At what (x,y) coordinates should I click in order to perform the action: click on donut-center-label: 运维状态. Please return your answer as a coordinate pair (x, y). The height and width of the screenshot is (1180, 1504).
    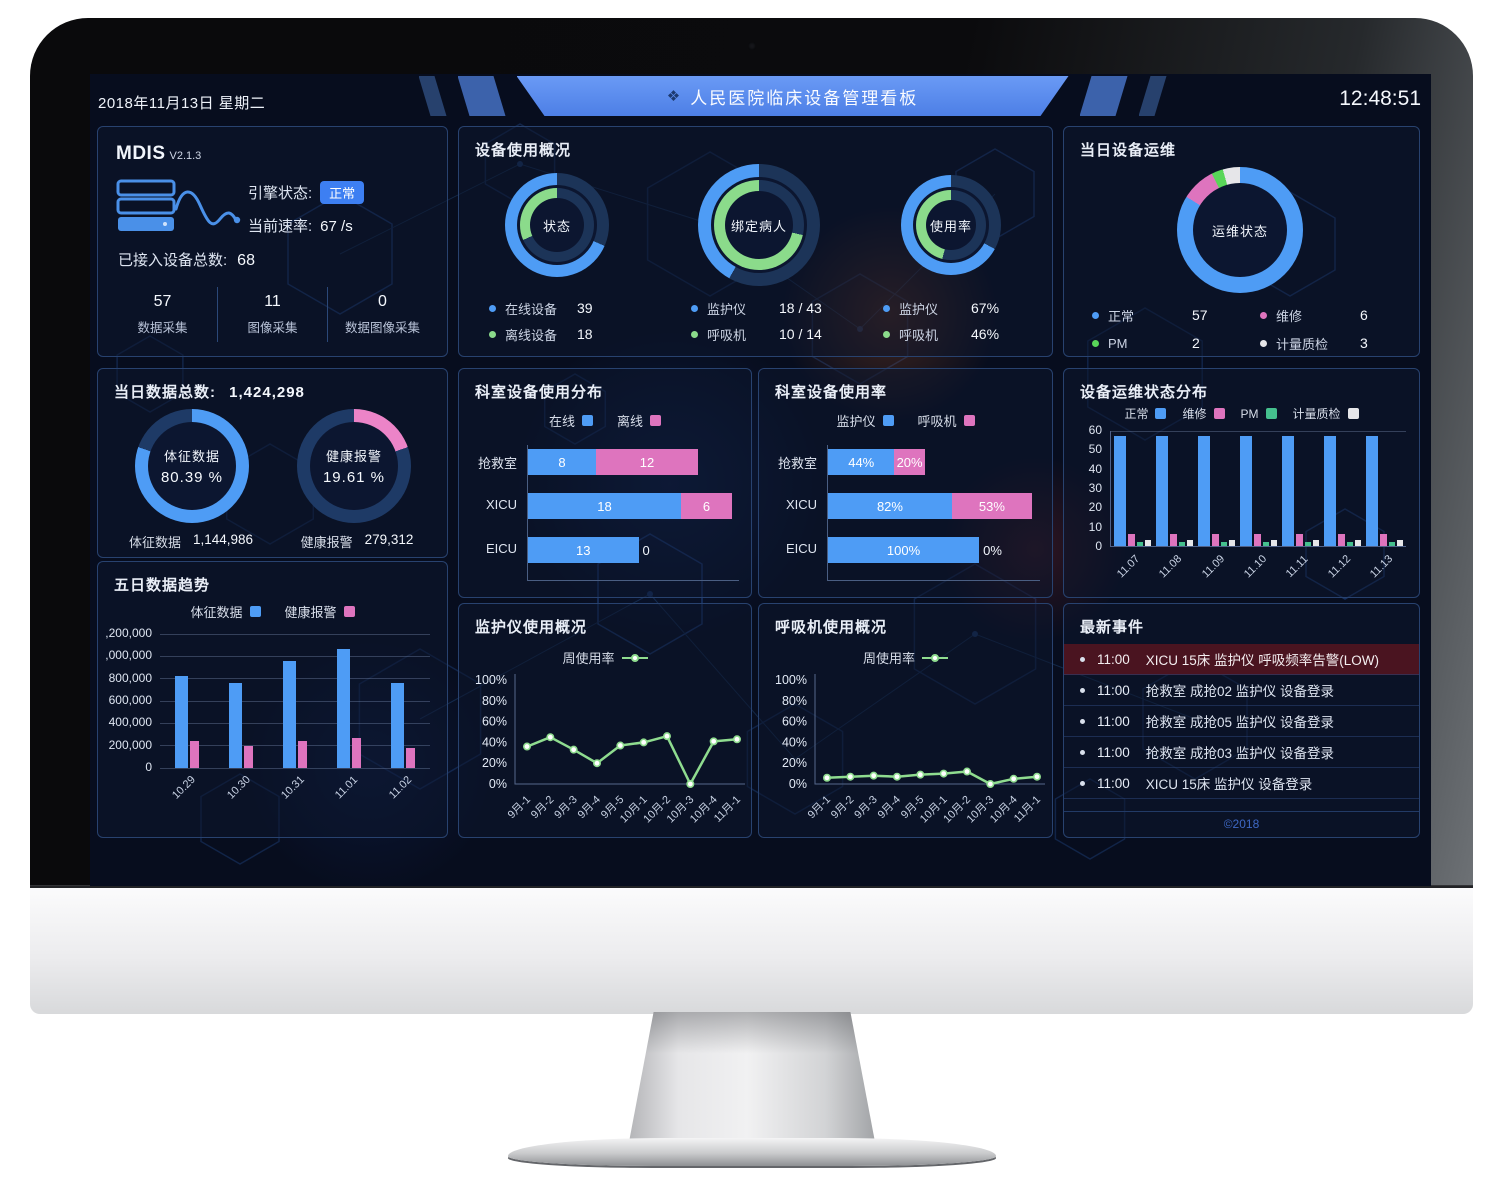
    Looking at the image, I should click on (1239, 231).